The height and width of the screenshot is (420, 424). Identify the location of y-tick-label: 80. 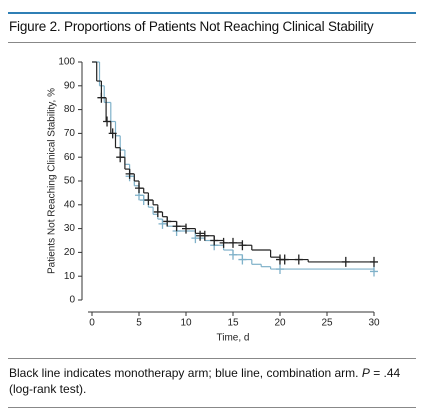
(70, 109).